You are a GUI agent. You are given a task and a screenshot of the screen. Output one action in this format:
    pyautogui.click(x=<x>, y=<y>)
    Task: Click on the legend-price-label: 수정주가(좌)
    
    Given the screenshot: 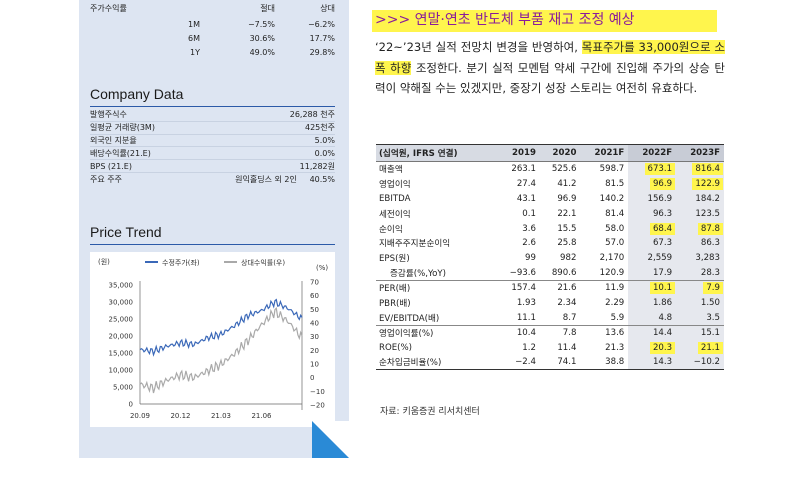 What is the action you would take?
    pyautogui.click(x=181, y=262)
    